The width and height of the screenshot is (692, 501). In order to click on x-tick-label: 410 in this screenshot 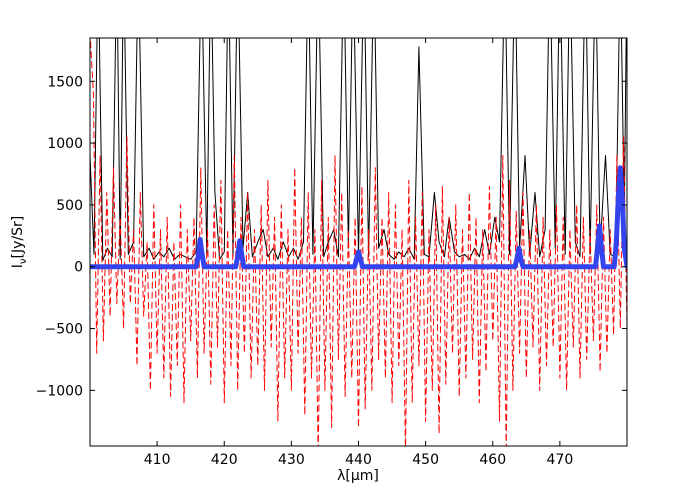, I will do `click(157, 460)`.